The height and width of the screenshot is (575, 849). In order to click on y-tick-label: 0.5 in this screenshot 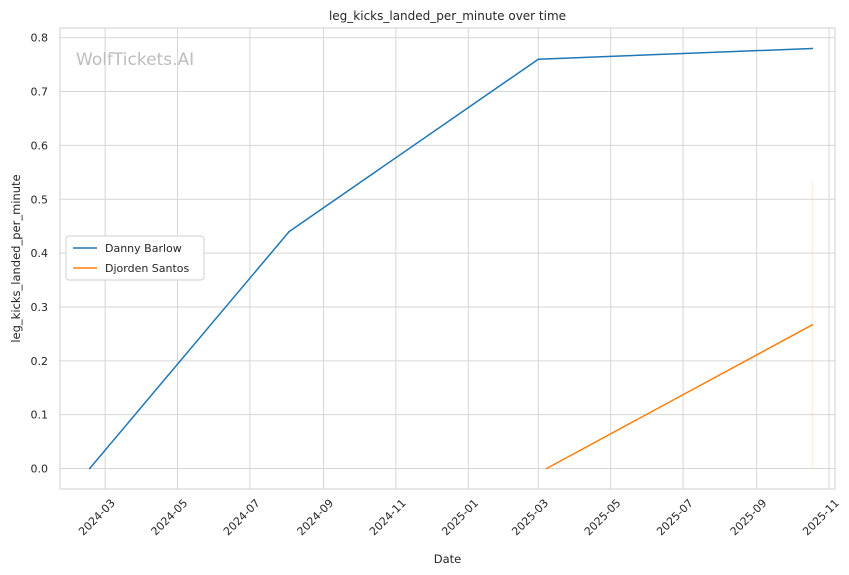, I will do `click(40, 199)`.